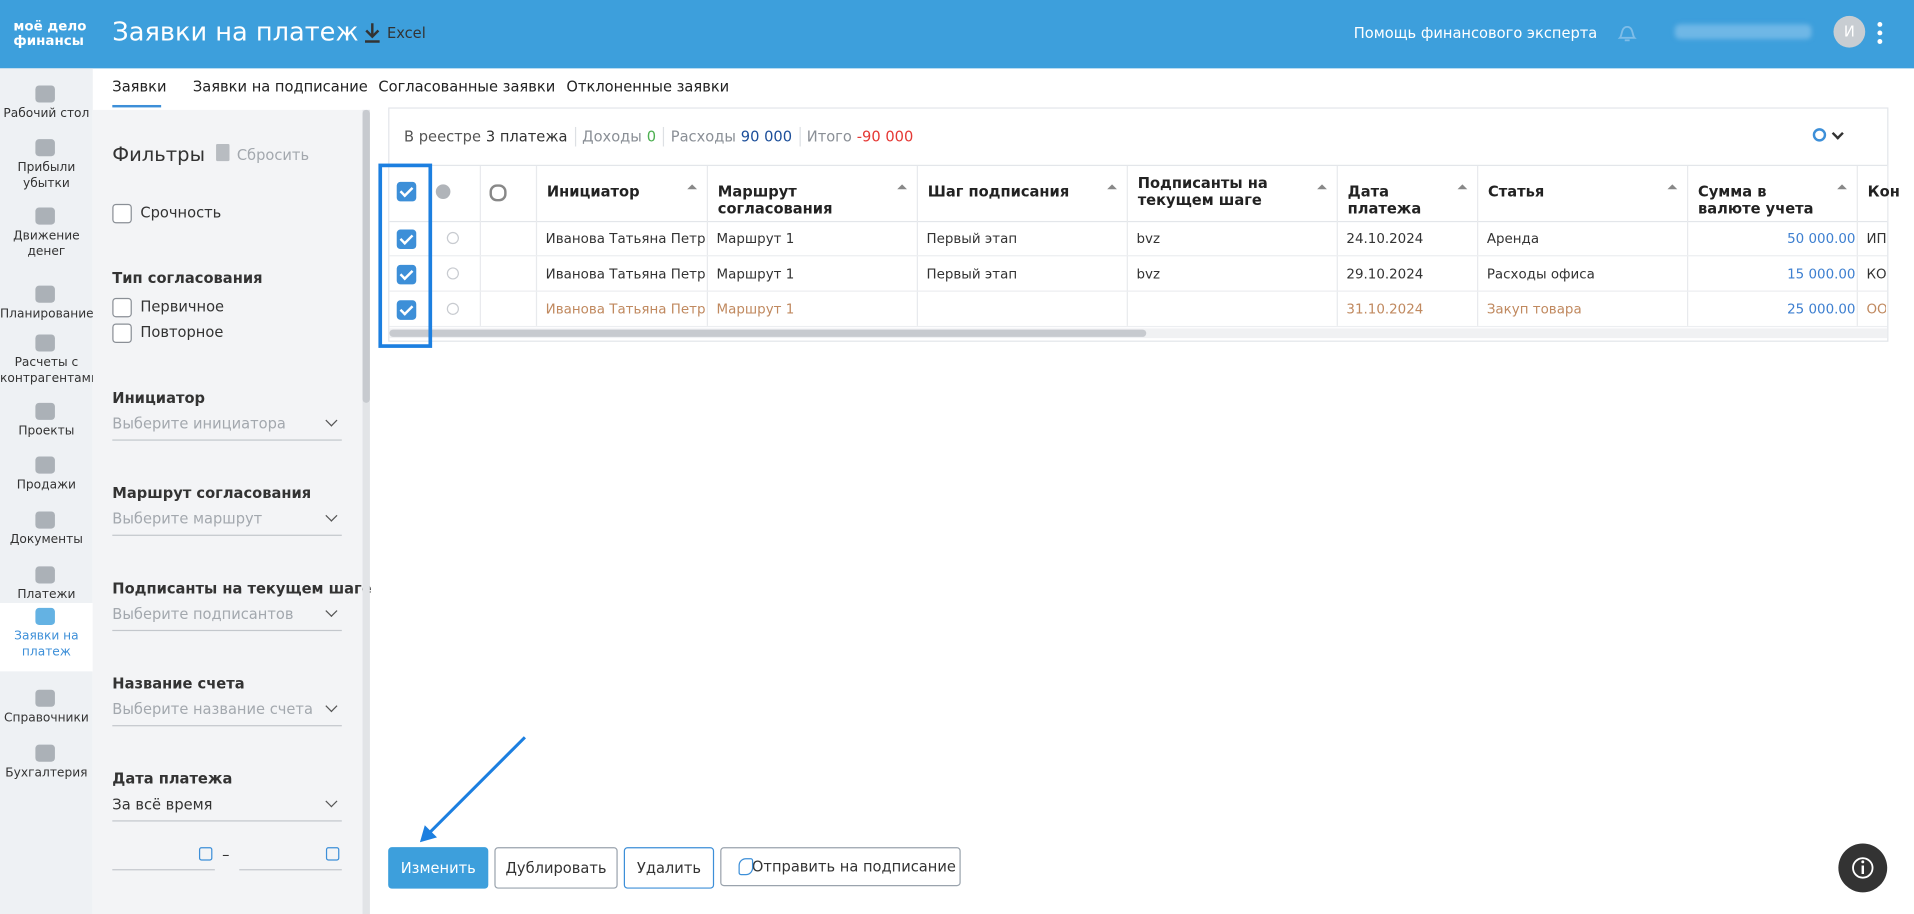 This screenshot has height=914, width=1914. I want to click on nav-label: Расчеты с контрагентами, so click(49, 371).